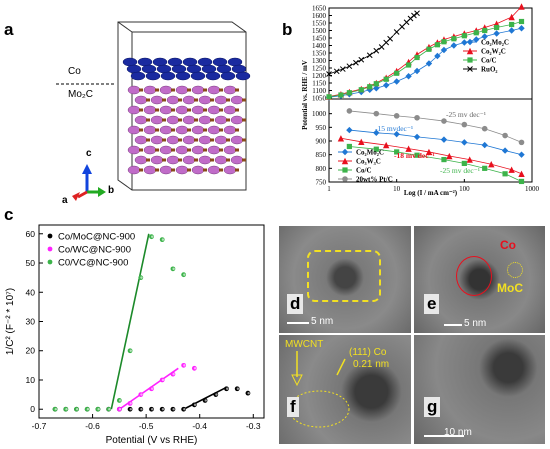 This screenshot has height=449, width=550. What do you see at coordinates (31, 351) in the screenshot?
I see `c-ytick-label: 20` at bounding box center [31, 351].